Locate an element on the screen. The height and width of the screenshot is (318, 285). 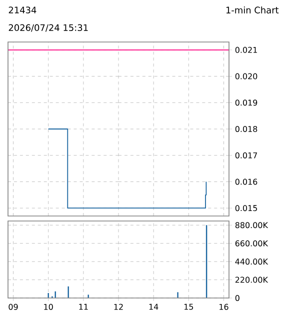
text: 1-min Chart is located at coordinates (252, 10).